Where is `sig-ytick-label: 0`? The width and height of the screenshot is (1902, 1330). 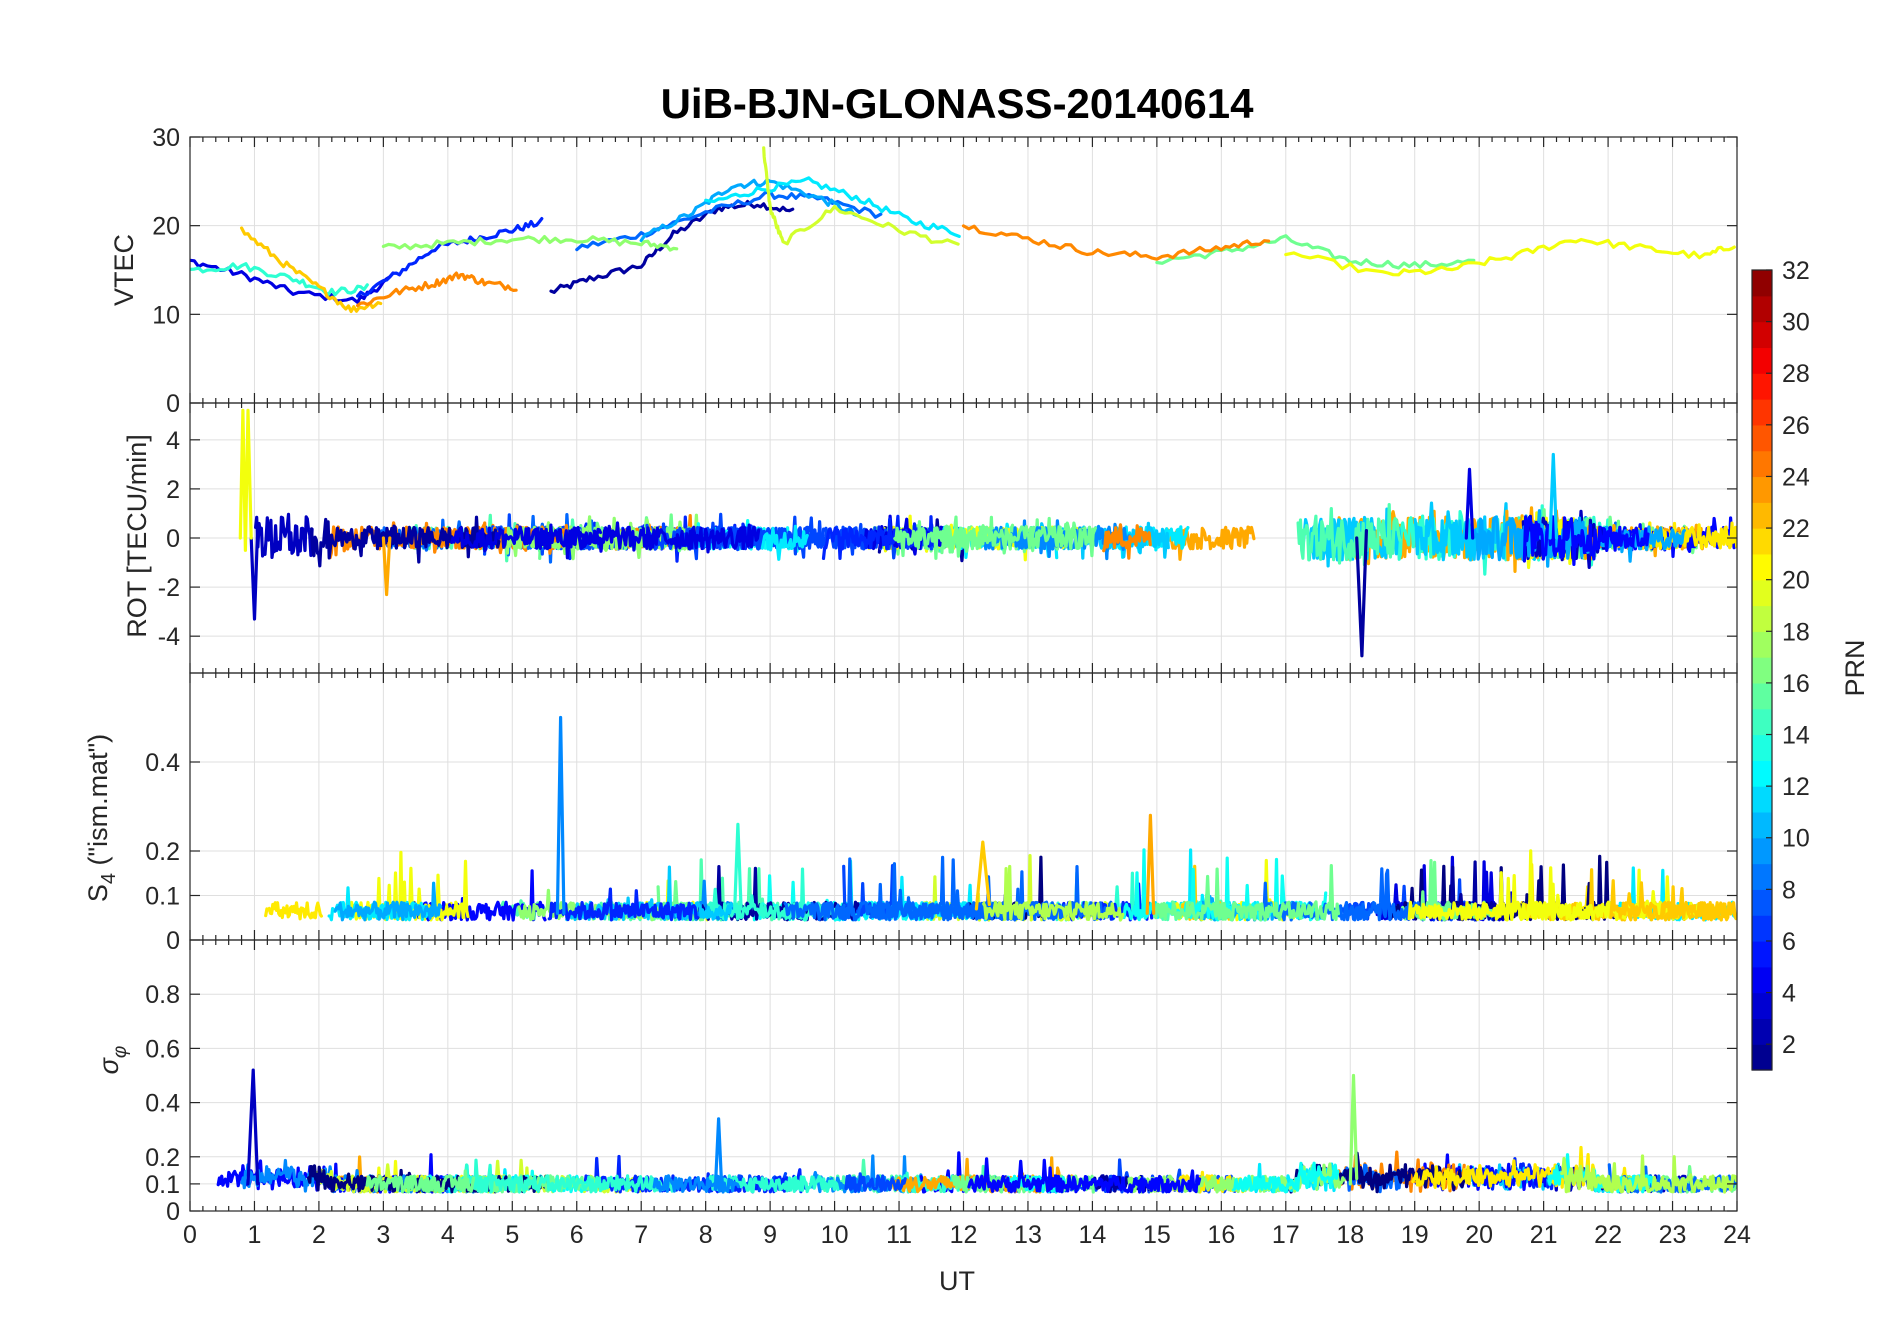
sig-ytick-label: 0 is located at coordinates (173, 1212).